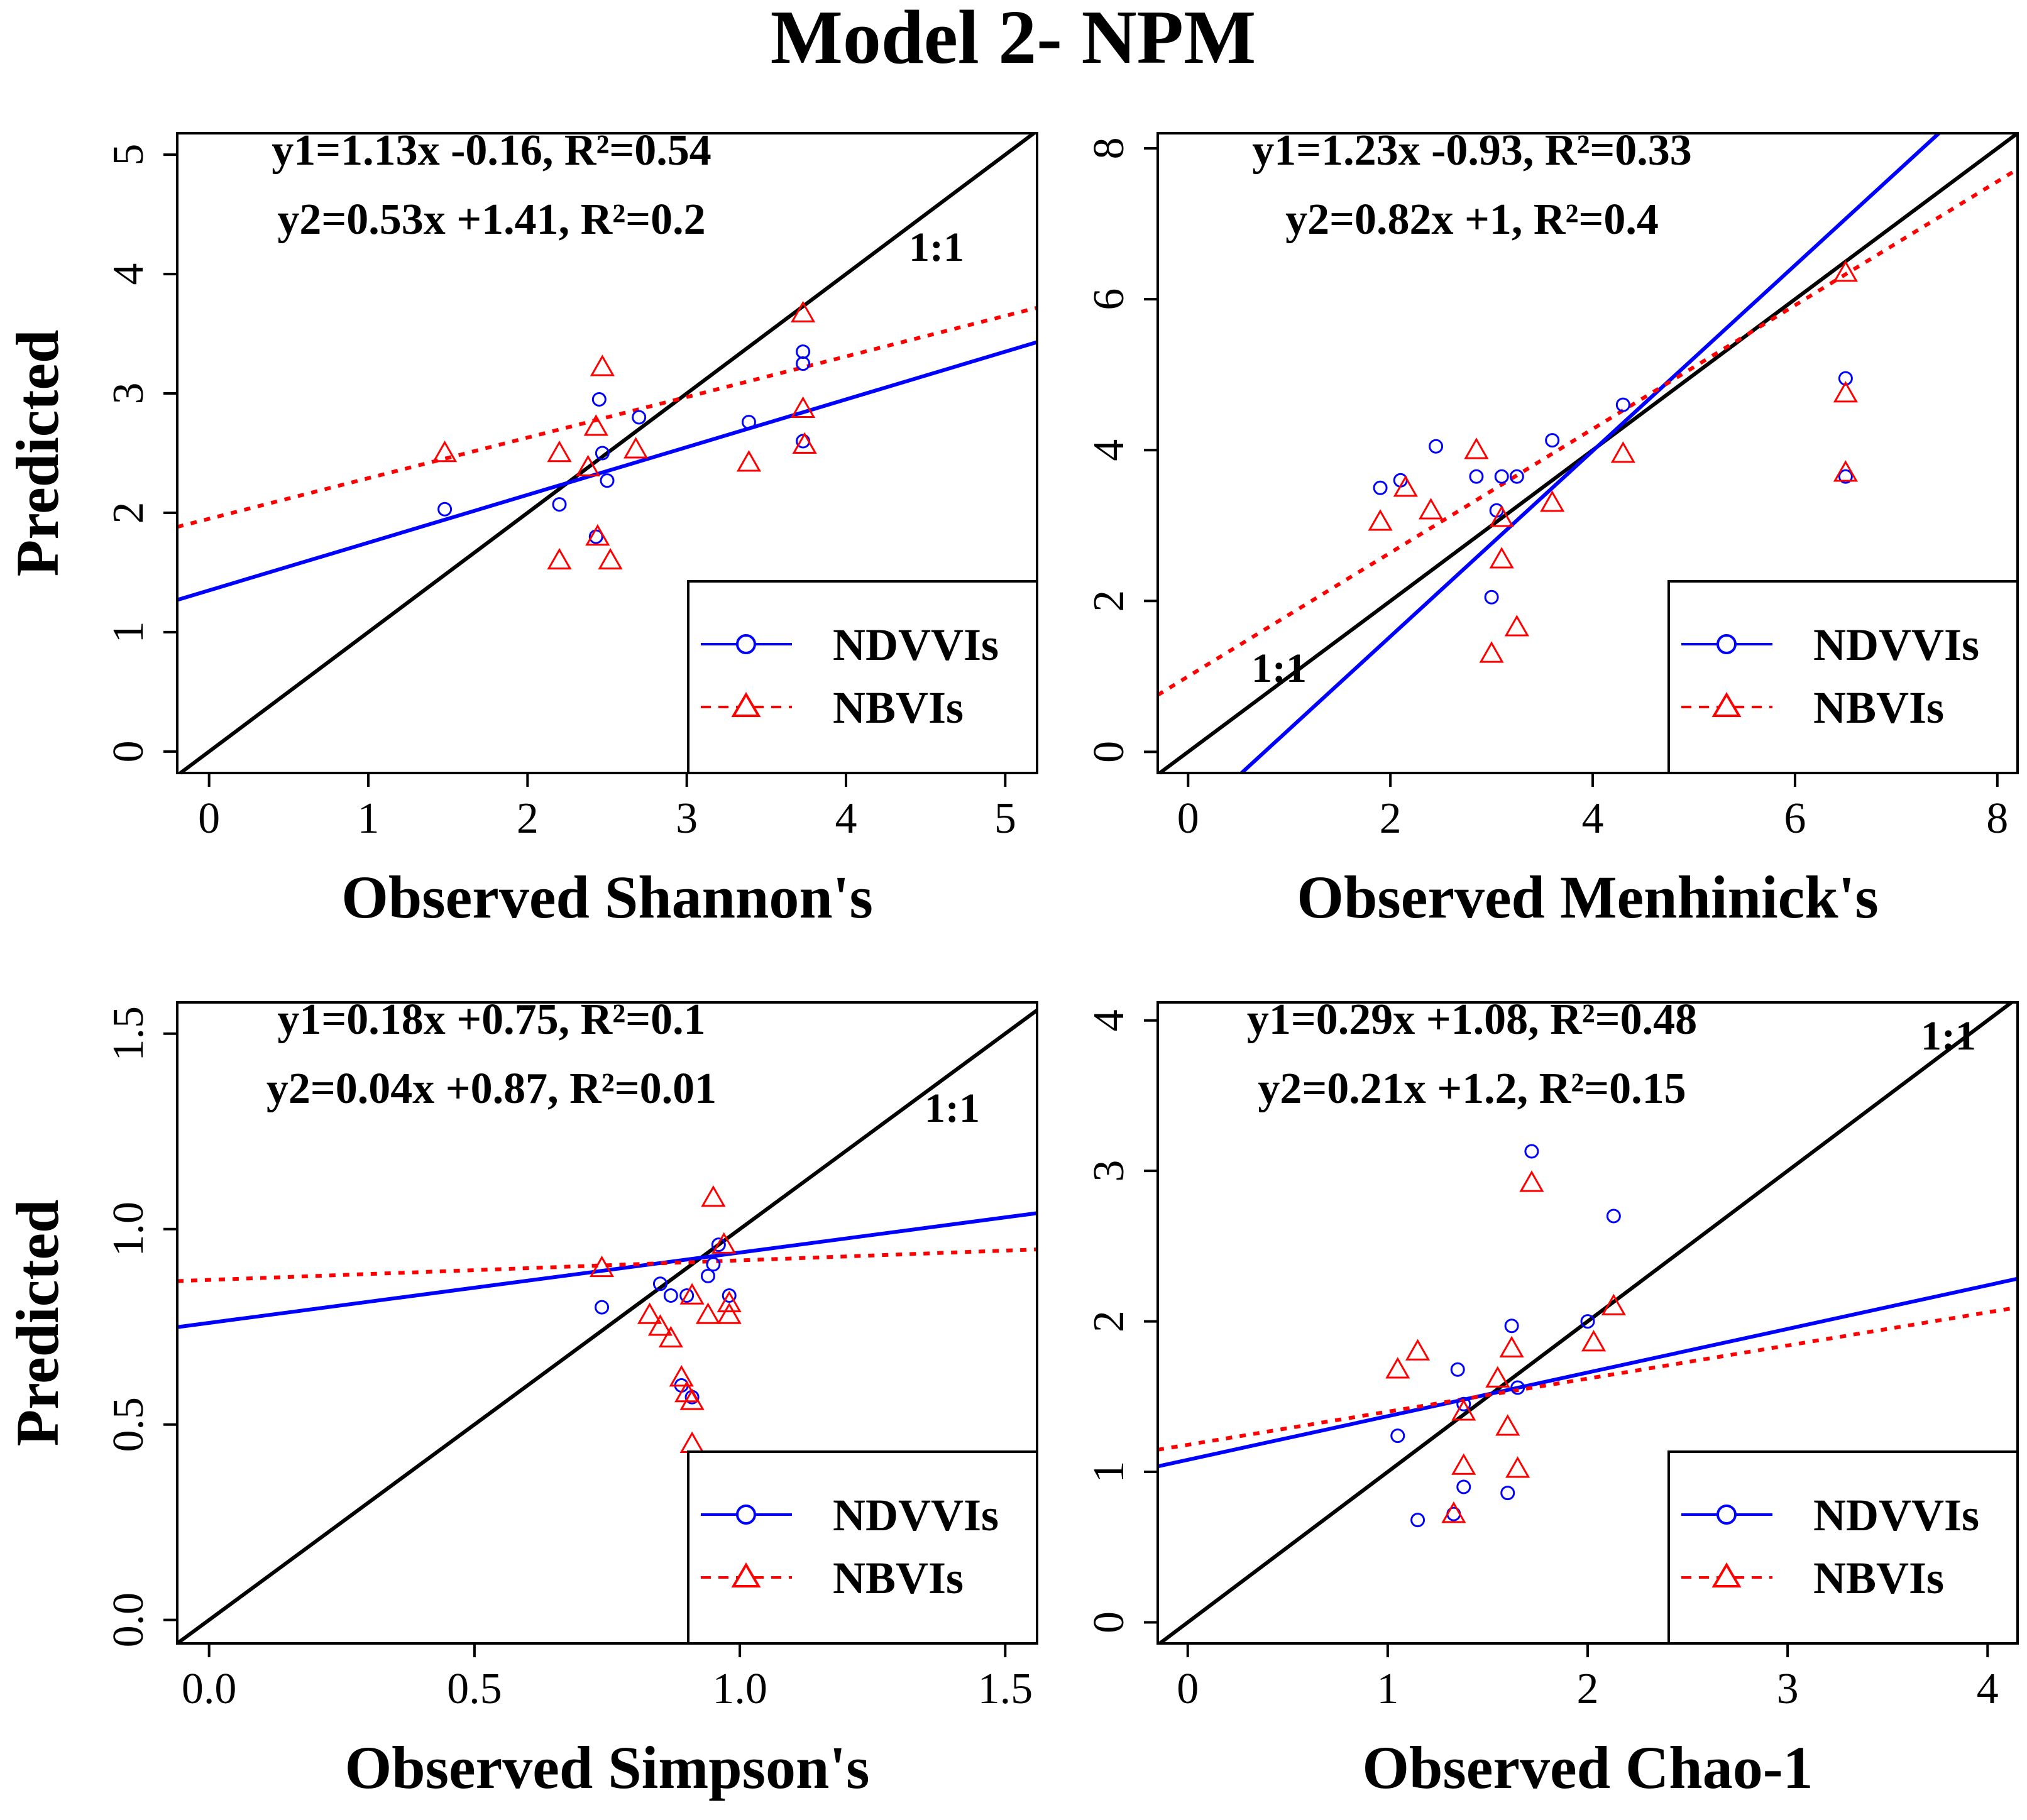  What do you see at coordinates (916, 645) in the screenshot?
I see `shannon-legend-ndvvis-label: NDVVIs` at bounding box center [916, 645].